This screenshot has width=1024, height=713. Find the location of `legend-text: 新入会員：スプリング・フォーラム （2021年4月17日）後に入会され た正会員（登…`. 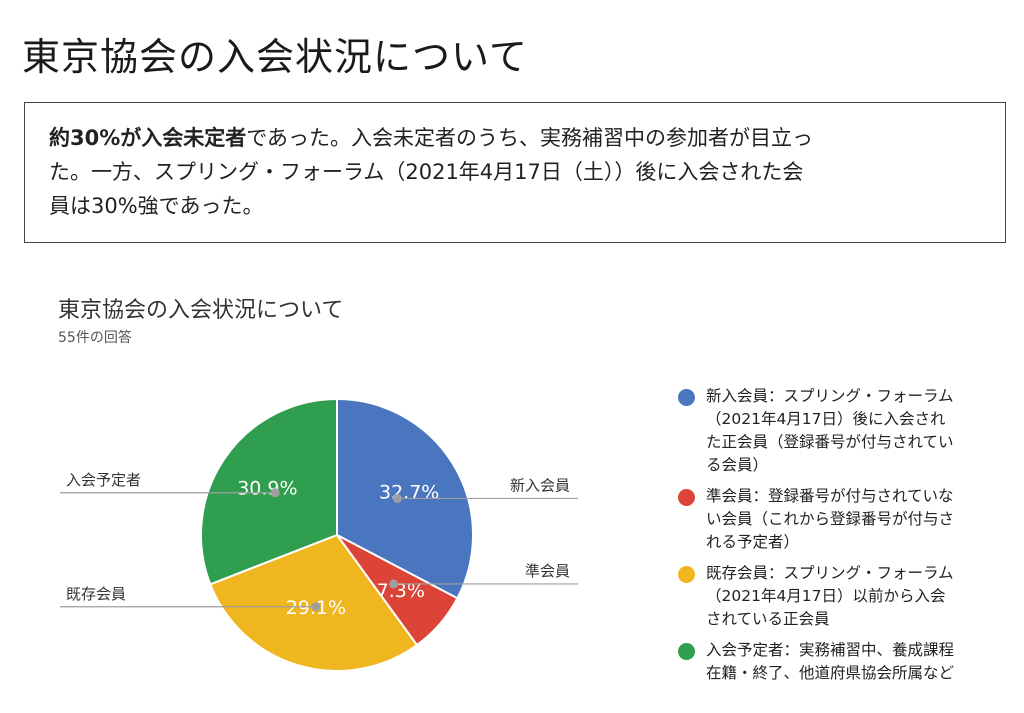

legend-text: 新入会員：スプリング・フォーラム （2021年4月17日）後に入会され た正会員（登… is located at coordinates (857, 431).